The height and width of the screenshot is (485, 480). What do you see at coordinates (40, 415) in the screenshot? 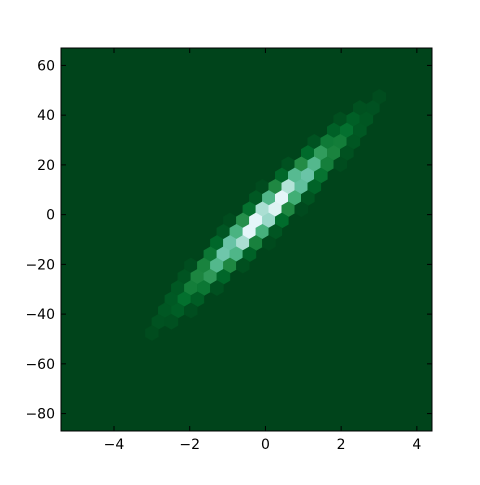
I see `y-tick-label: −80` at bounding box center [40, 415].